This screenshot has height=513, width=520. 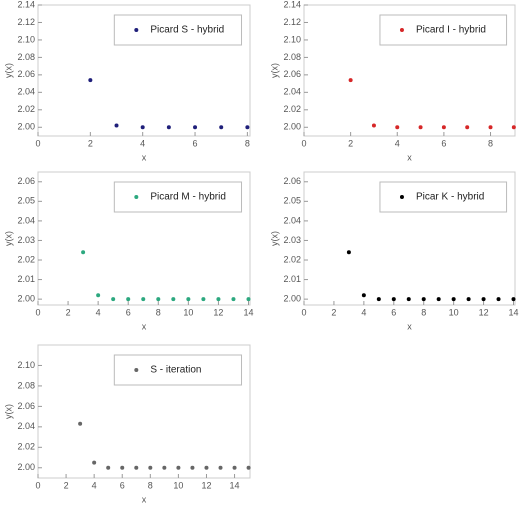 What do you see at coordinates (178, 485) in the screenshot?
I see `x-tick-label: 10` at bounding box center [178, 485].